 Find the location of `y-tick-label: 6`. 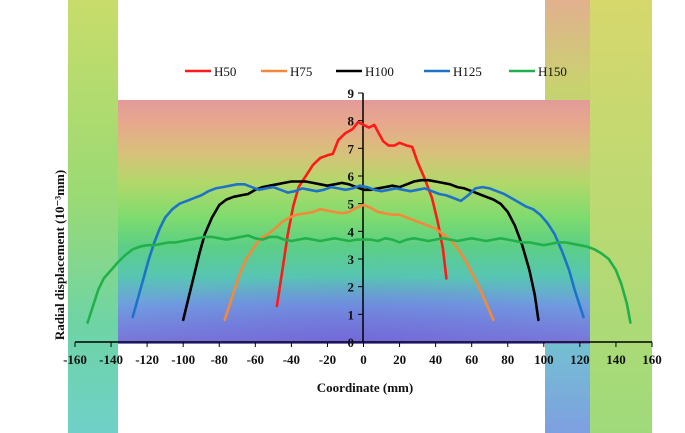

y-tick-label: 6 is located at coordinates (351, 176).